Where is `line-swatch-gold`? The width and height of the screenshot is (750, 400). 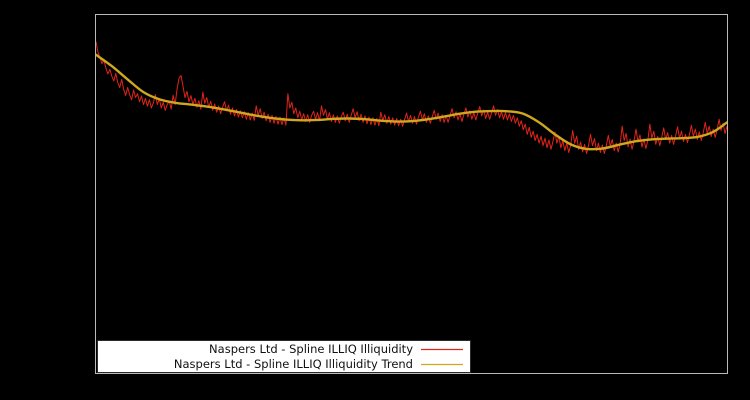 line-swatch-gold is located at coordinates (442, 364).